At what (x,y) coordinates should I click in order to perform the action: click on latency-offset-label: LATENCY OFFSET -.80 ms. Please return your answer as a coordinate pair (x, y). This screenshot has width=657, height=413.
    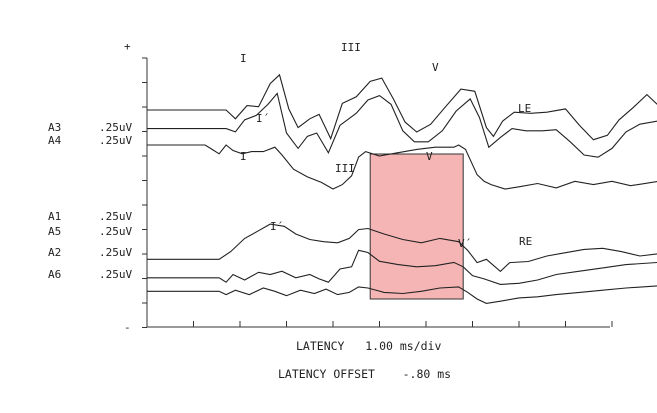
    Looking at the image, I should click on (364, 374).